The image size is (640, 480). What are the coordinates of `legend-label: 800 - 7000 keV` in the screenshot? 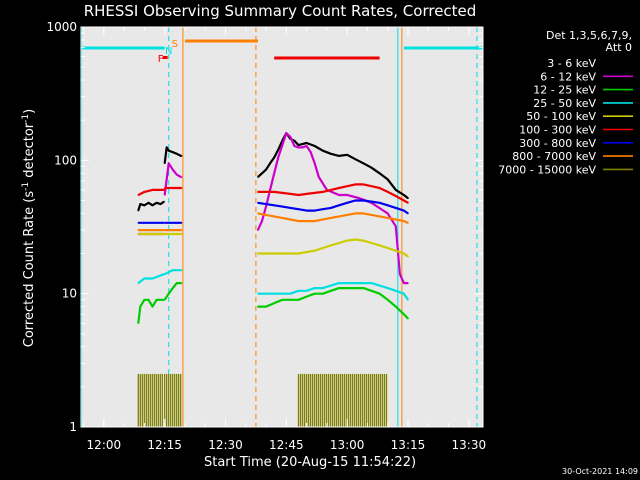 It's located at (554, 156).